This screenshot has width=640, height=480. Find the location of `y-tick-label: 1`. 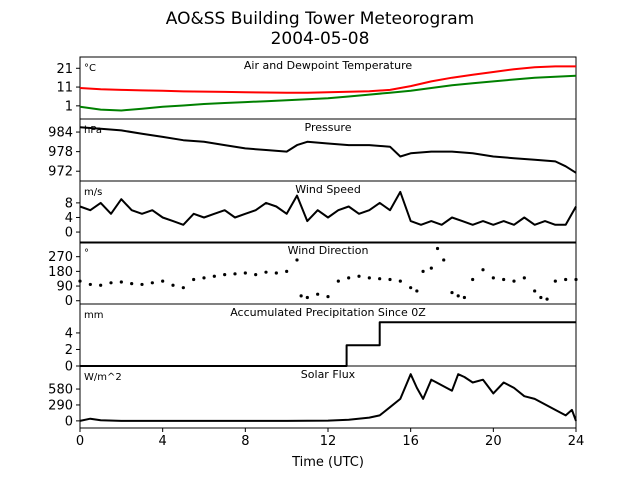

y-tick-label: 1 is located at coordinates (69, 106).